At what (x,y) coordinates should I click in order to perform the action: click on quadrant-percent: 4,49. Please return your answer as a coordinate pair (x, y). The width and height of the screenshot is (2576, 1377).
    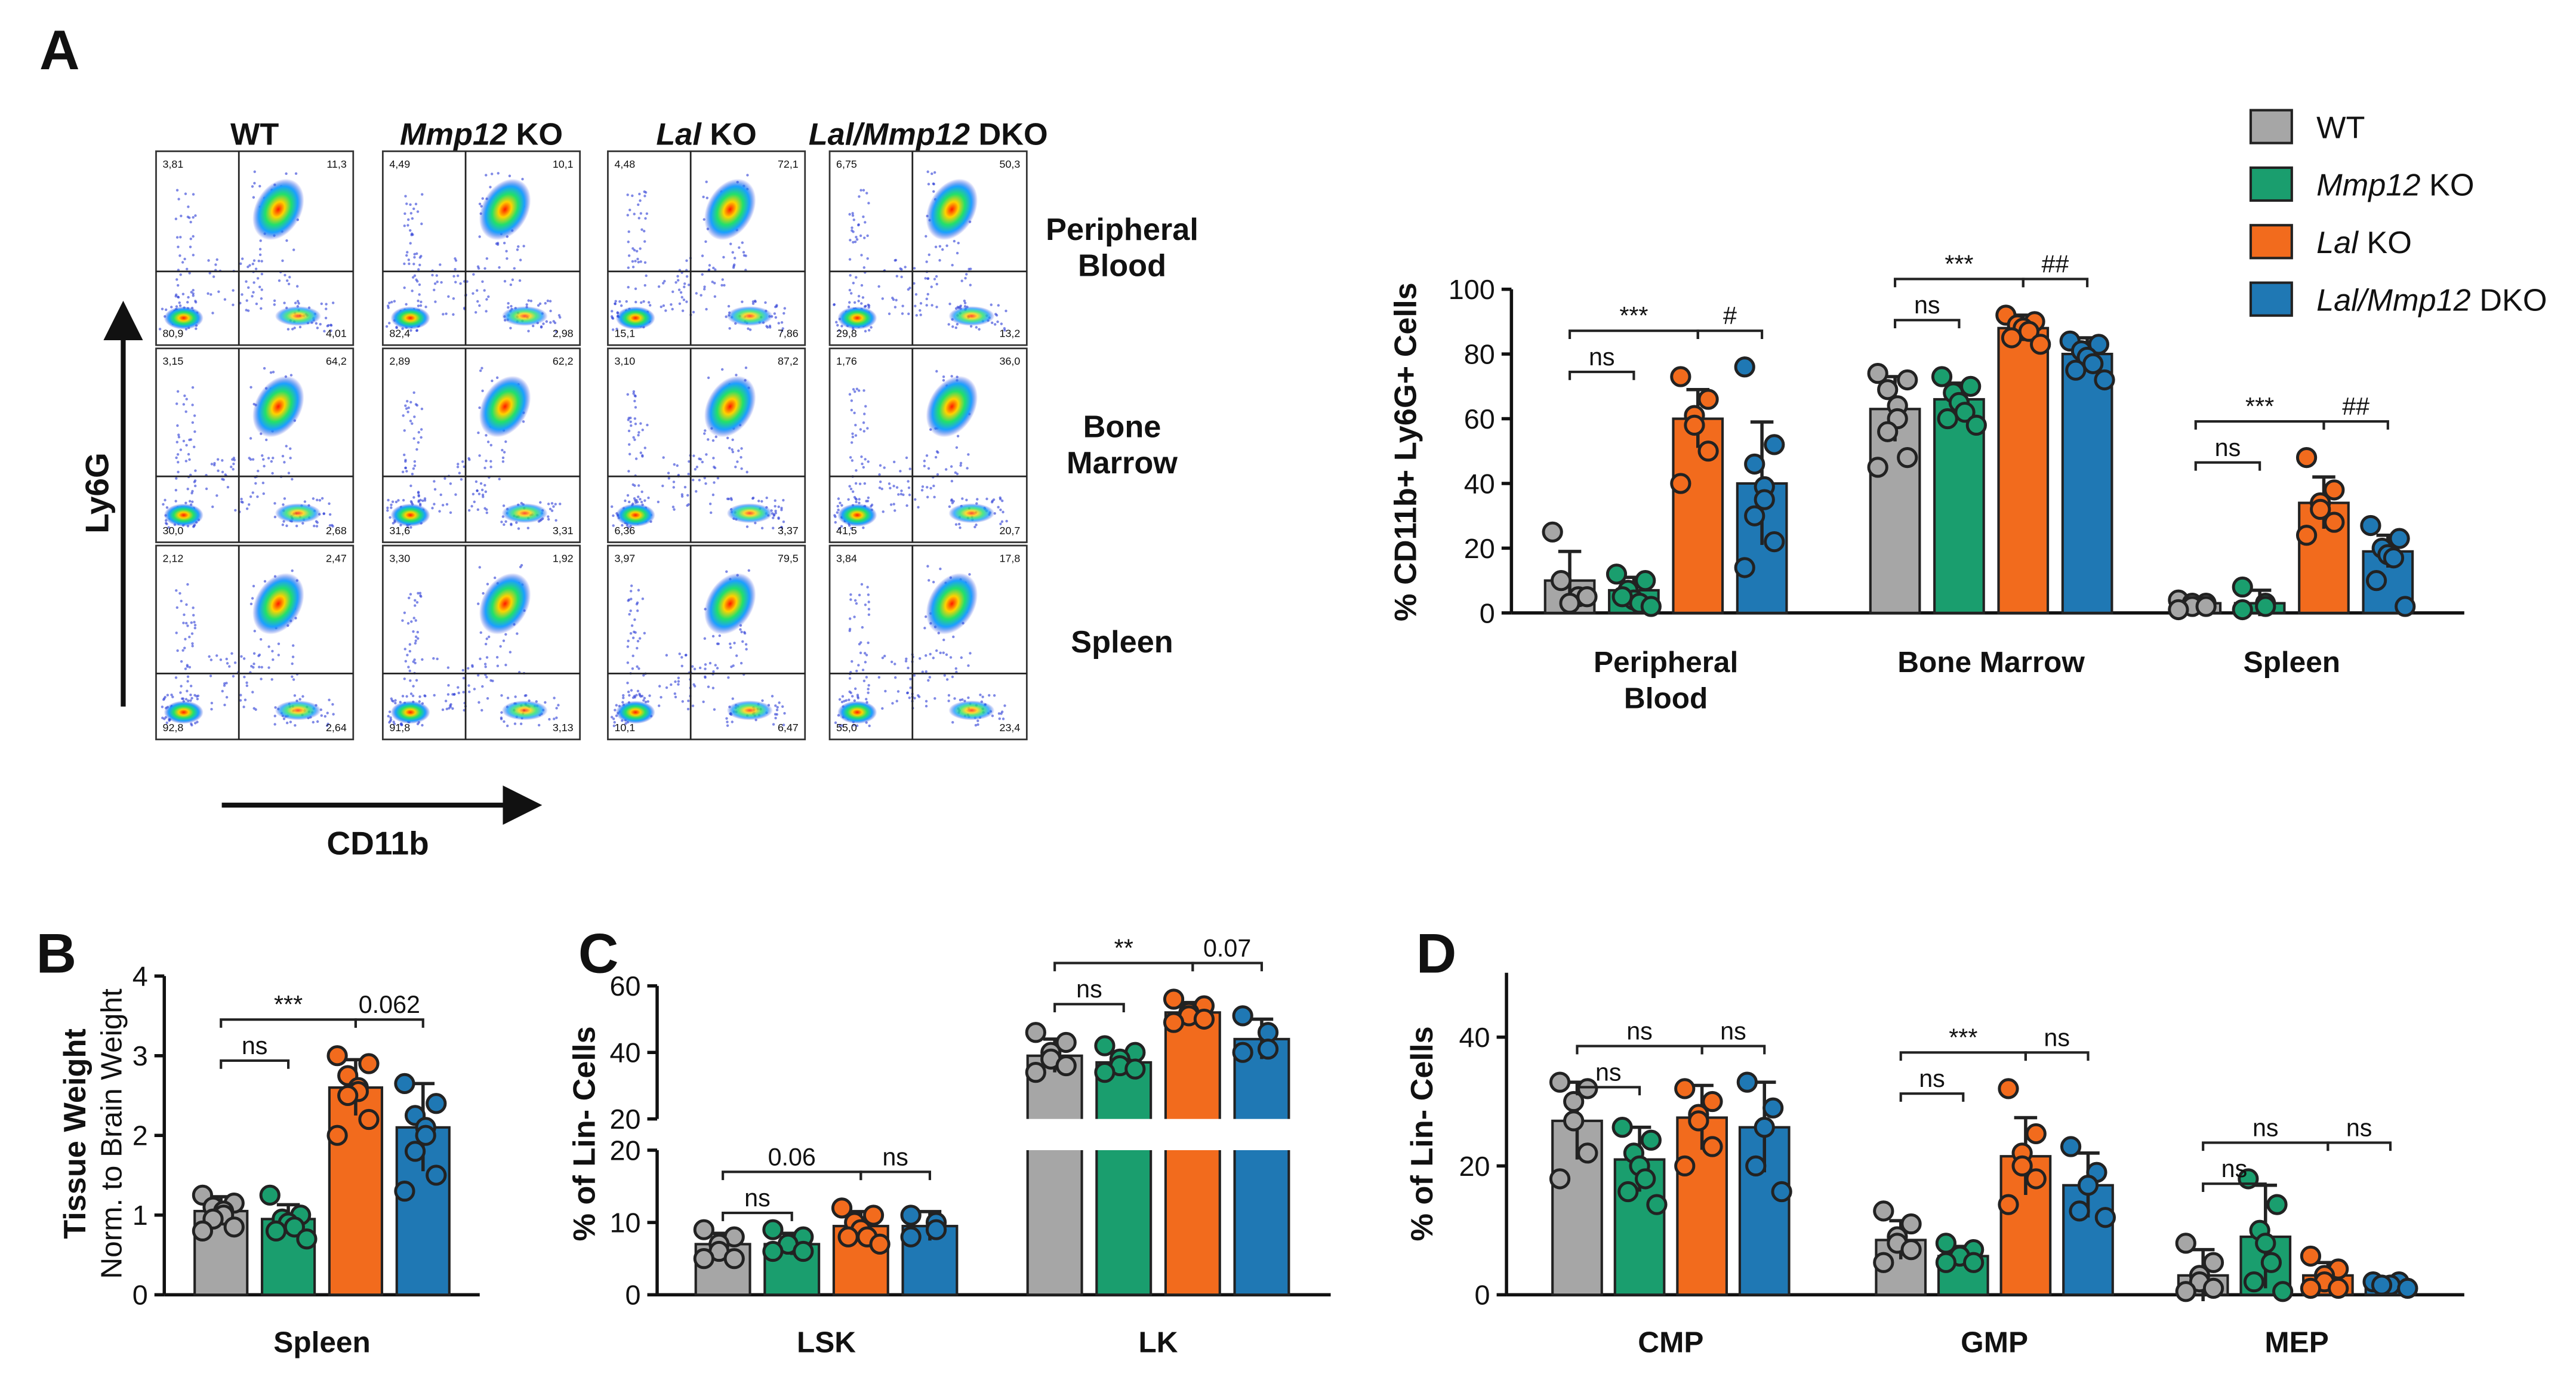
    Looking at the image, I should click on (399, 164).